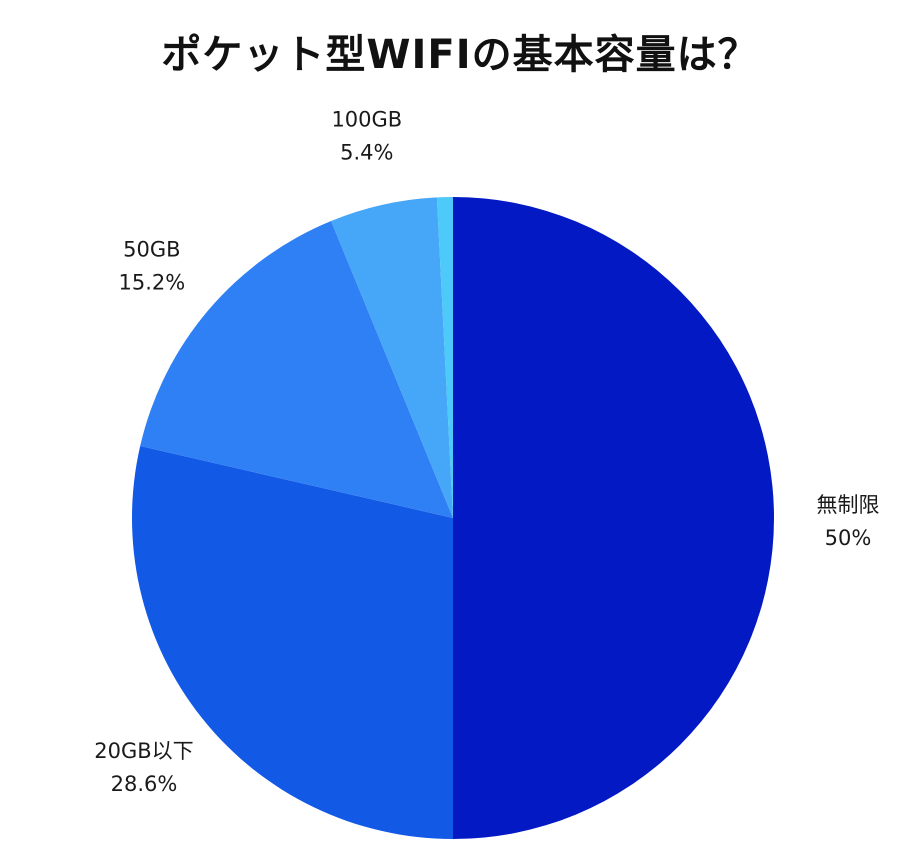 This screenshot has width=920, height=864. I want to click on slice-label: 50GB, so click(151, 249).